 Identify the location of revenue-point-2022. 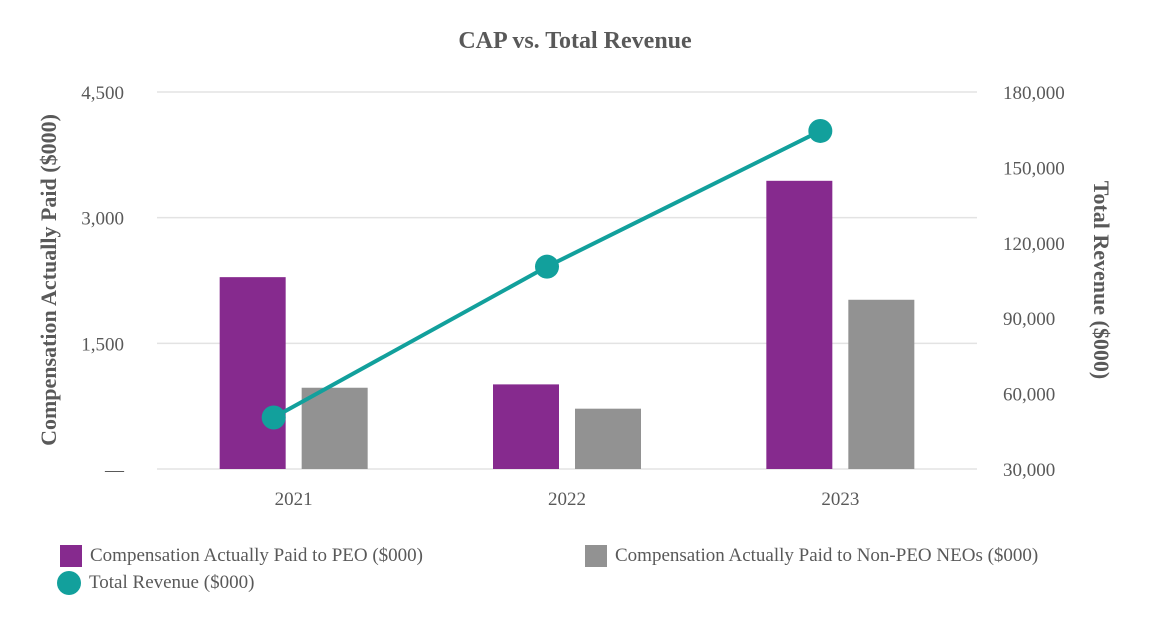
(547, 266).